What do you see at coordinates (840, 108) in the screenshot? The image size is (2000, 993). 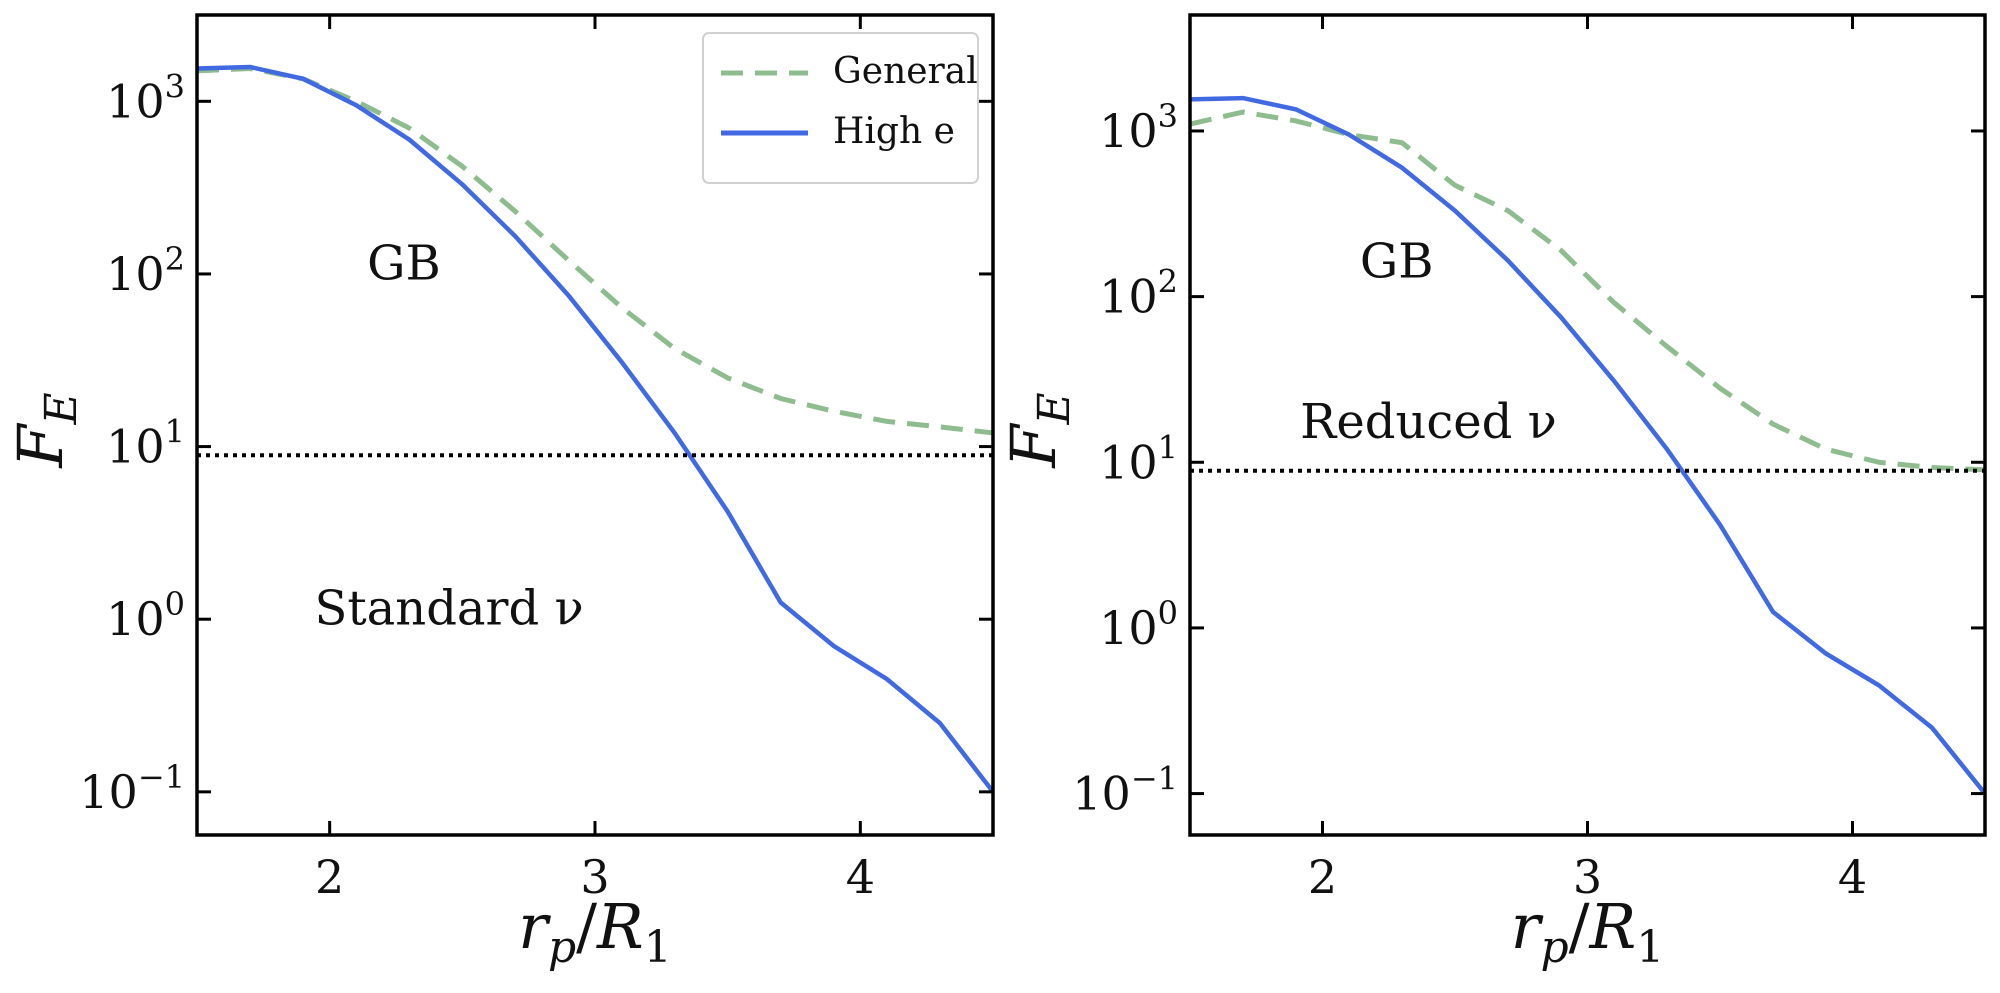 I see `legend: General High e` at bounding box center [840, 108].